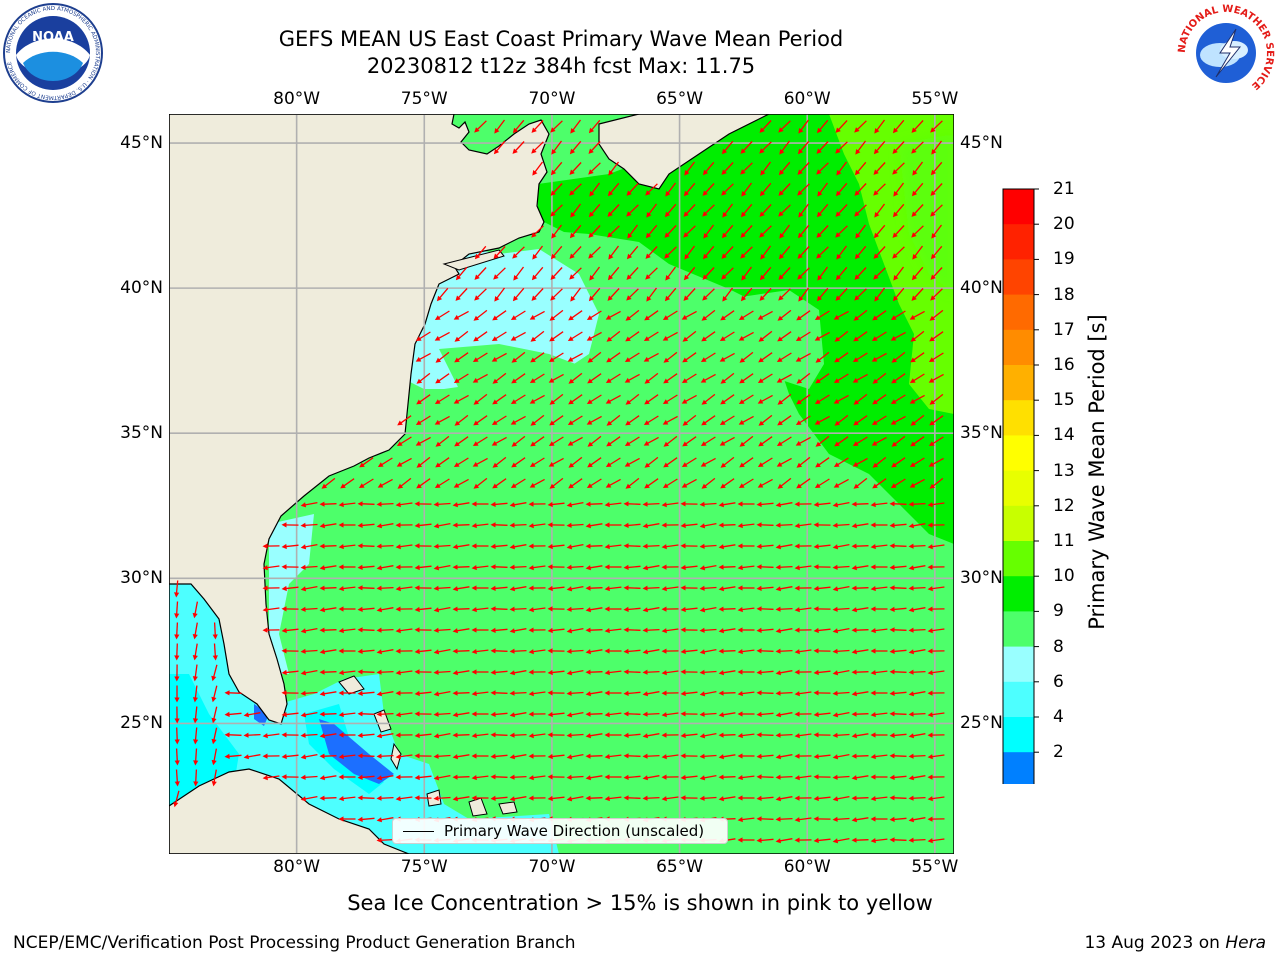 The image size is (1280, 960). Describe the element at coordinates (141, 288) in the screenshot. I see `lat-tick-label-left: 40°N` at that location.